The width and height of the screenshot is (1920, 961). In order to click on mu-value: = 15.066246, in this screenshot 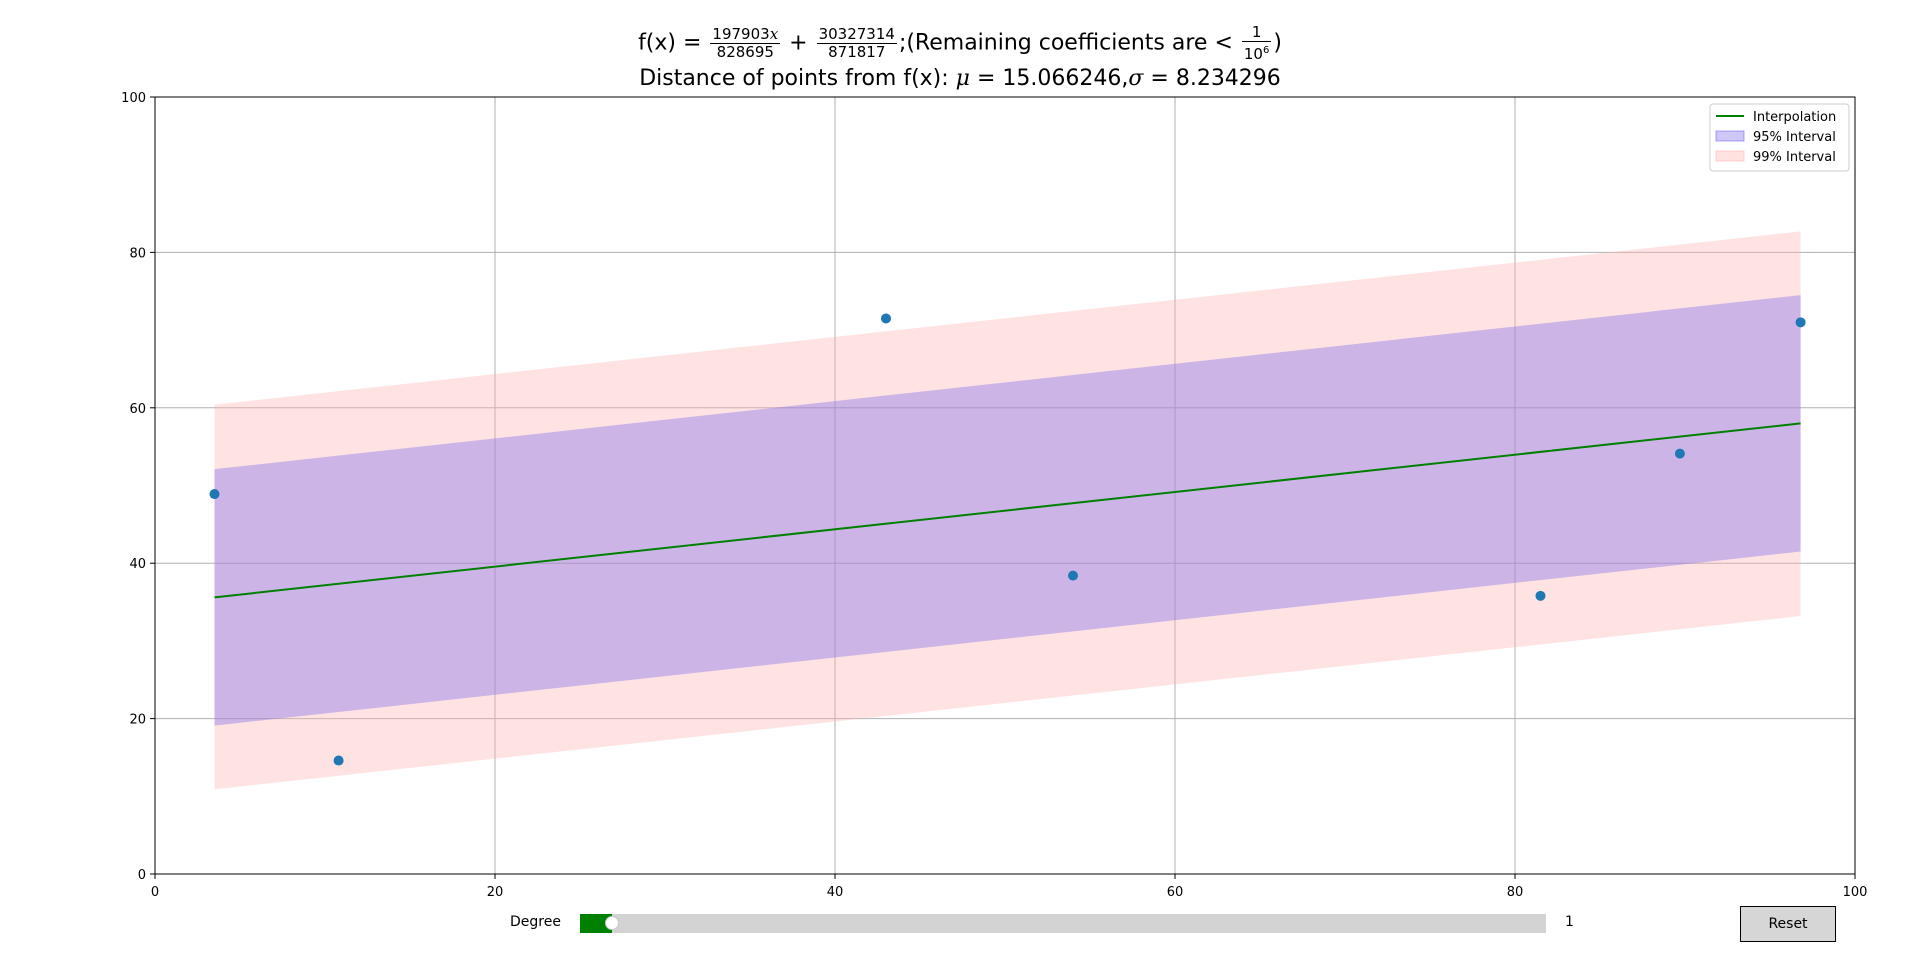, I will do `click(1049, 78)`.